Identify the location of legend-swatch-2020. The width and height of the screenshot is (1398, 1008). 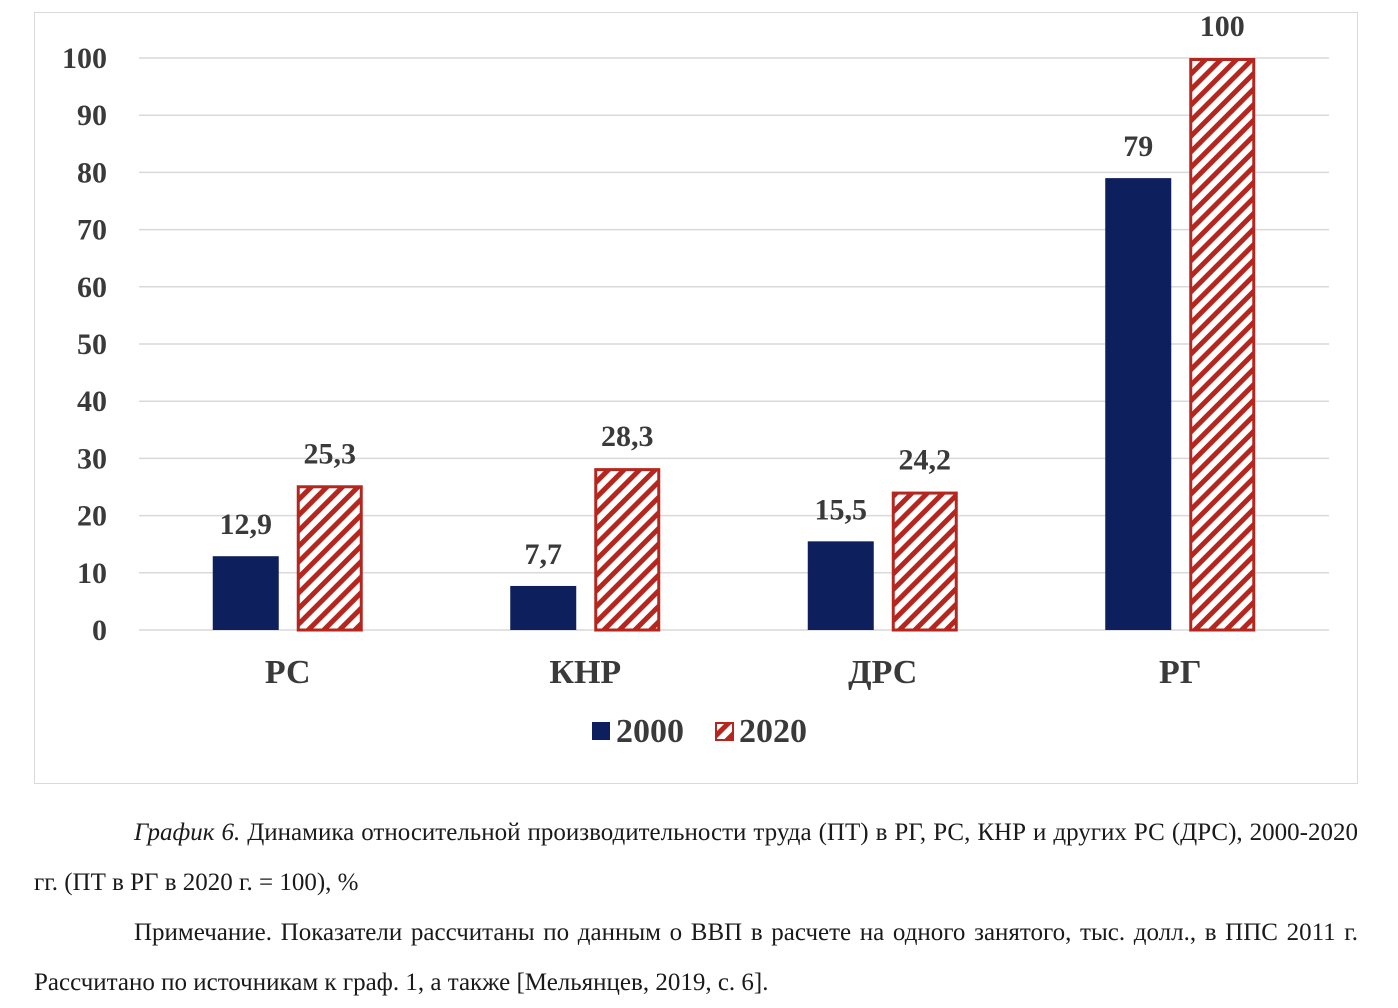
(724, 731).